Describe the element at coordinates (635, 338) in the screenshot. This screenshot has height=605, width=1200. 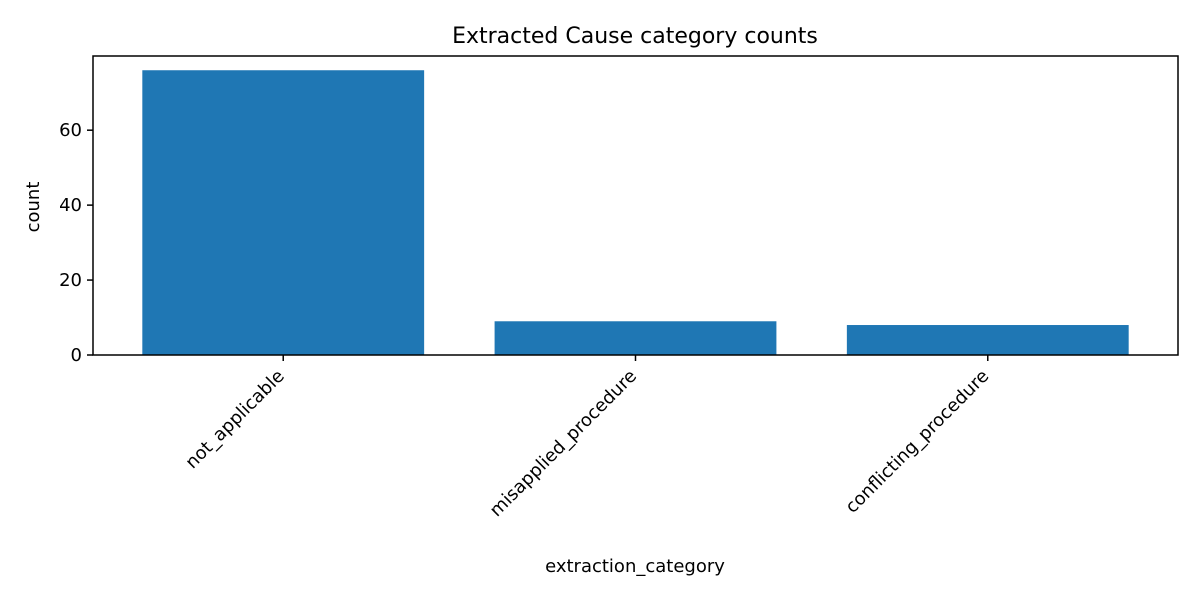
I see `bar-misapplied-procedure` at that location.